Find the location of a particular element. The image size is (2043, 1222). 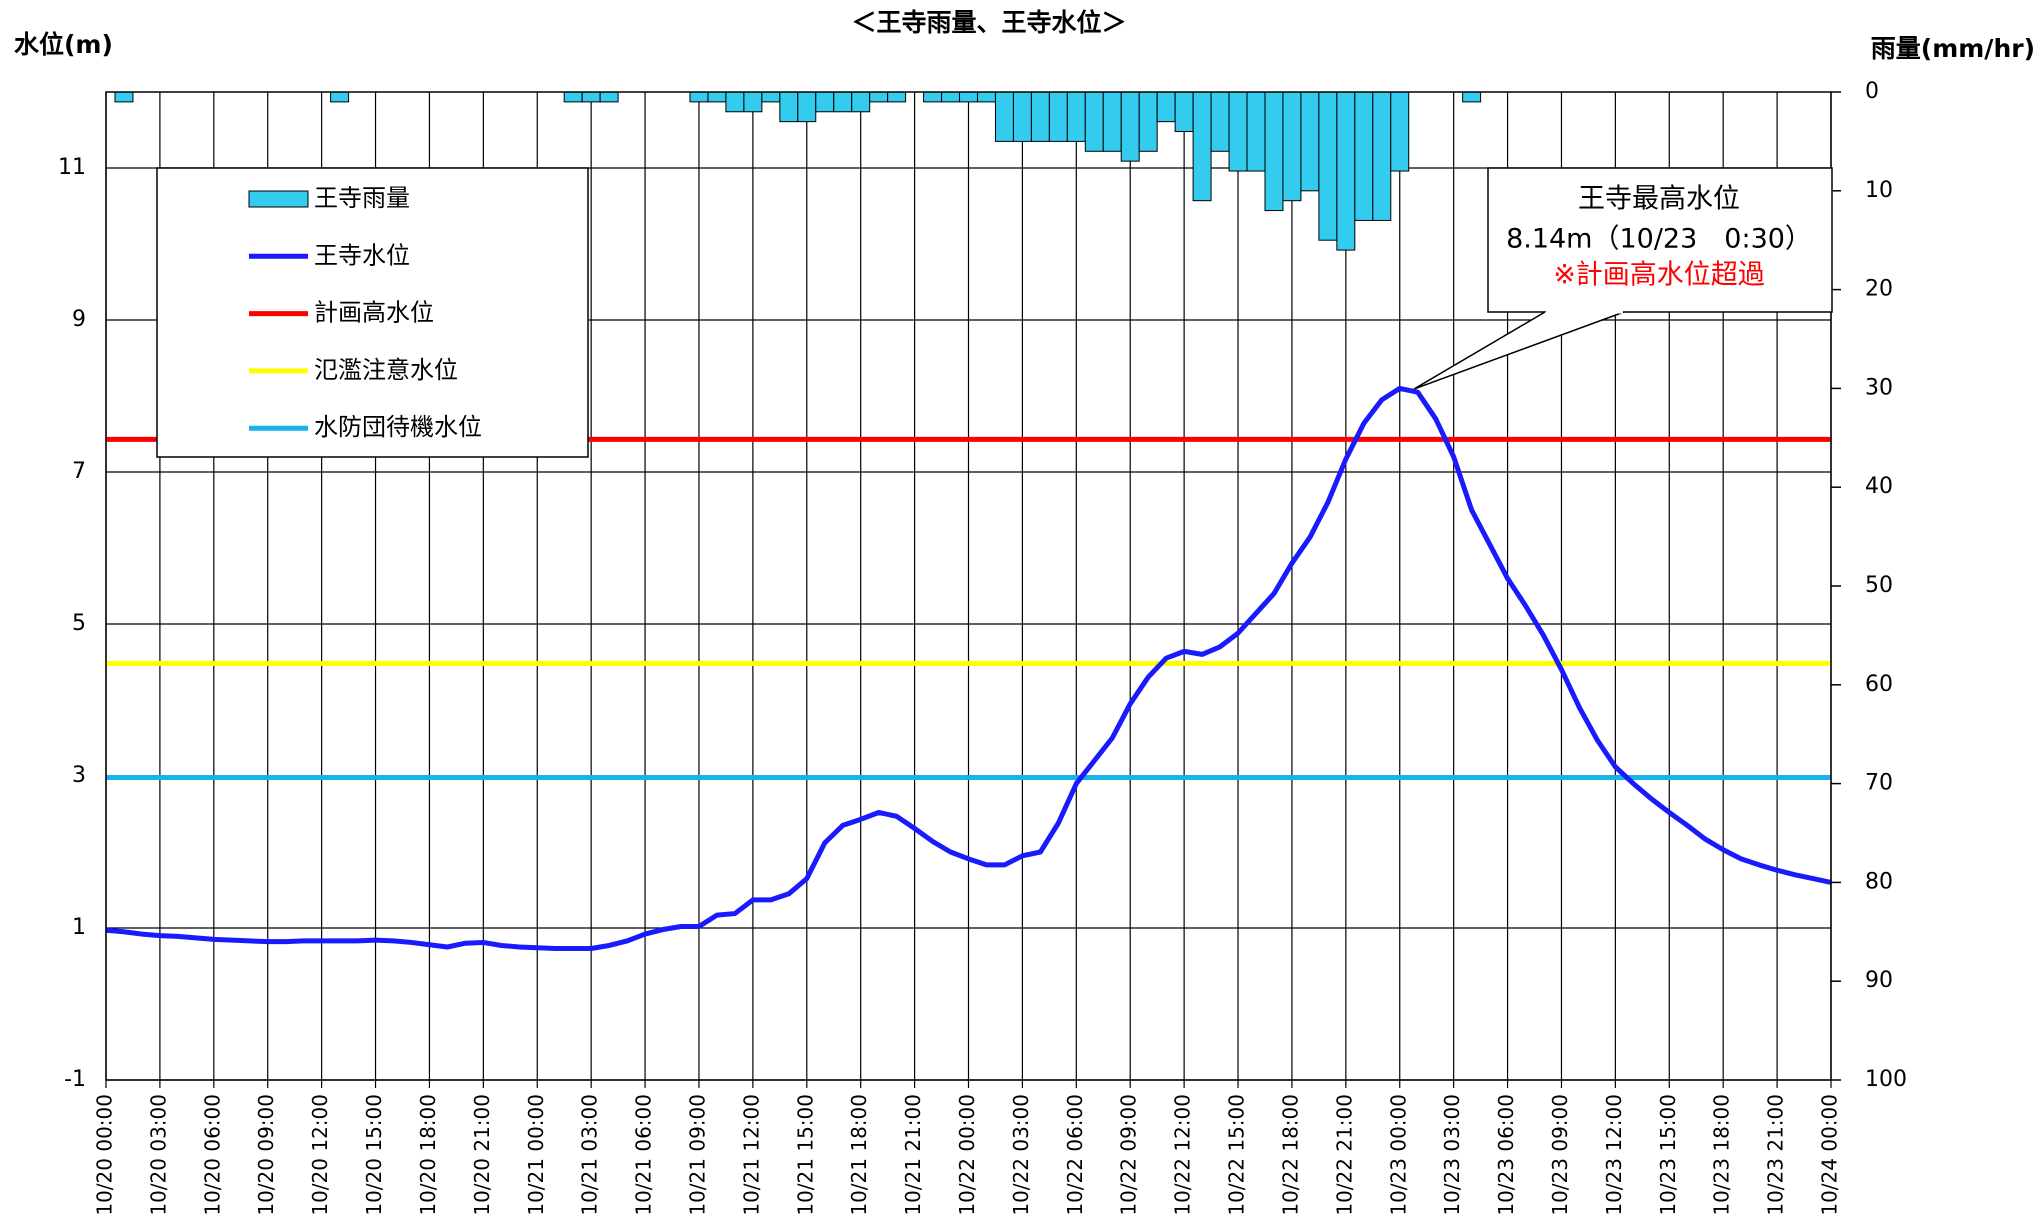

x-tick-label: 10/23 18:00 is located at coordinates (1722, 1155).